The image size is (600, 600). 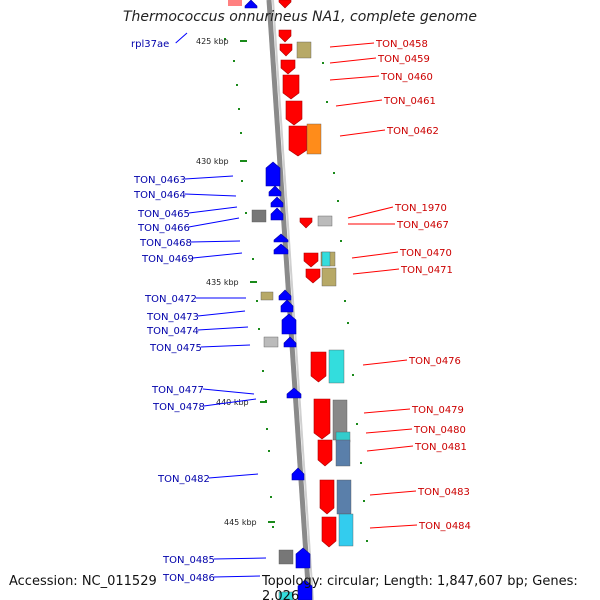 What do you see at coordinates (165, 243) in the screenshot?
I see `gene-label-left: TON_0468` at bounding box center [165, 243].